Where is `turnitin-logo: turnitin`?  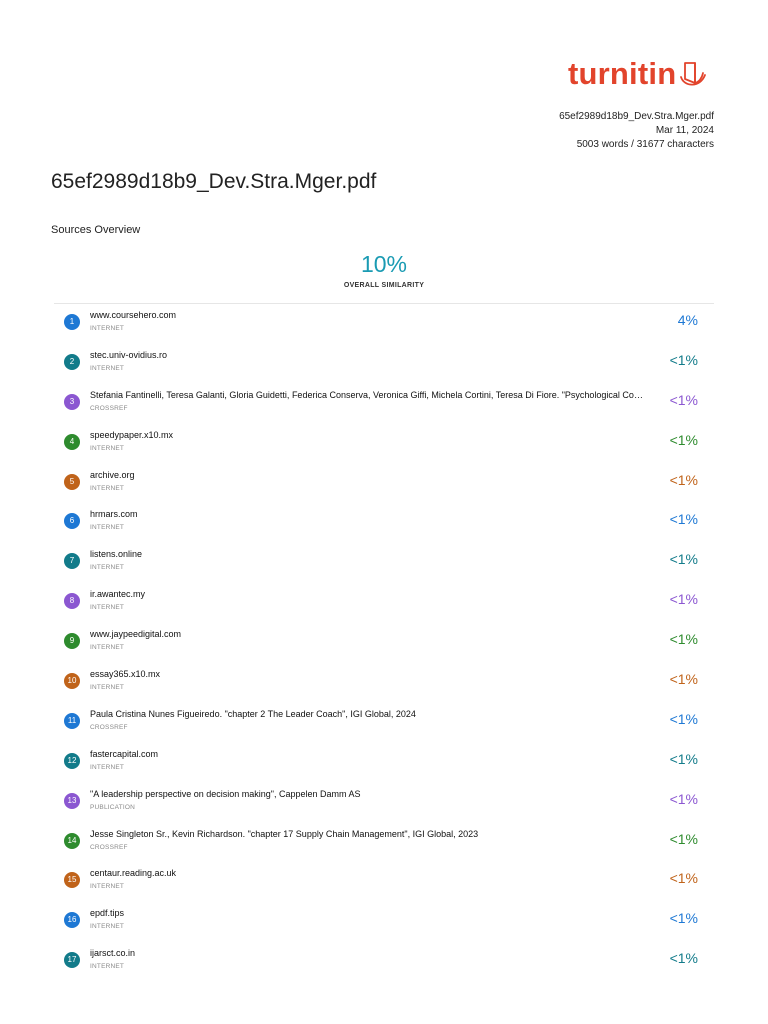
turnitin-logo: turnitin is located at coordinates (638, 74).